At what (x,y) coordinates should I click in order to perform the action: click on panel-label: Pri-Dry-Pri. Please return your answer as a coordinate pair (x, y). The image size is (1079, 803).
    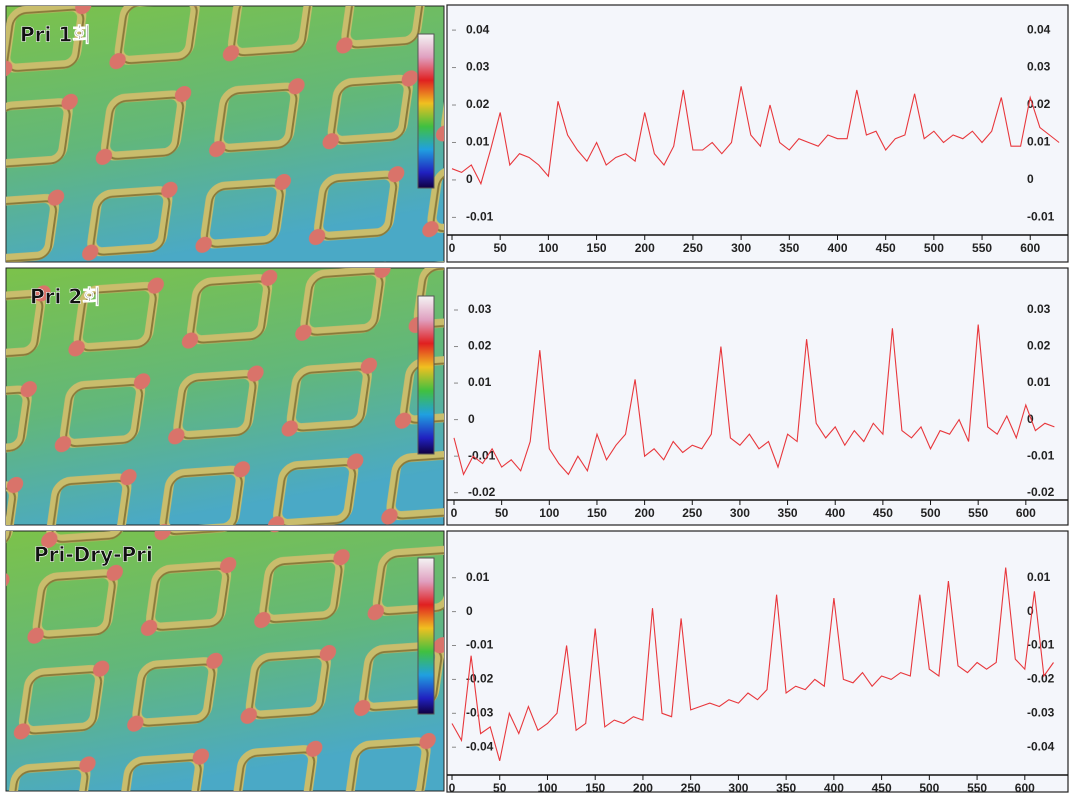
    Looking at the image, I should click on (93, 555).